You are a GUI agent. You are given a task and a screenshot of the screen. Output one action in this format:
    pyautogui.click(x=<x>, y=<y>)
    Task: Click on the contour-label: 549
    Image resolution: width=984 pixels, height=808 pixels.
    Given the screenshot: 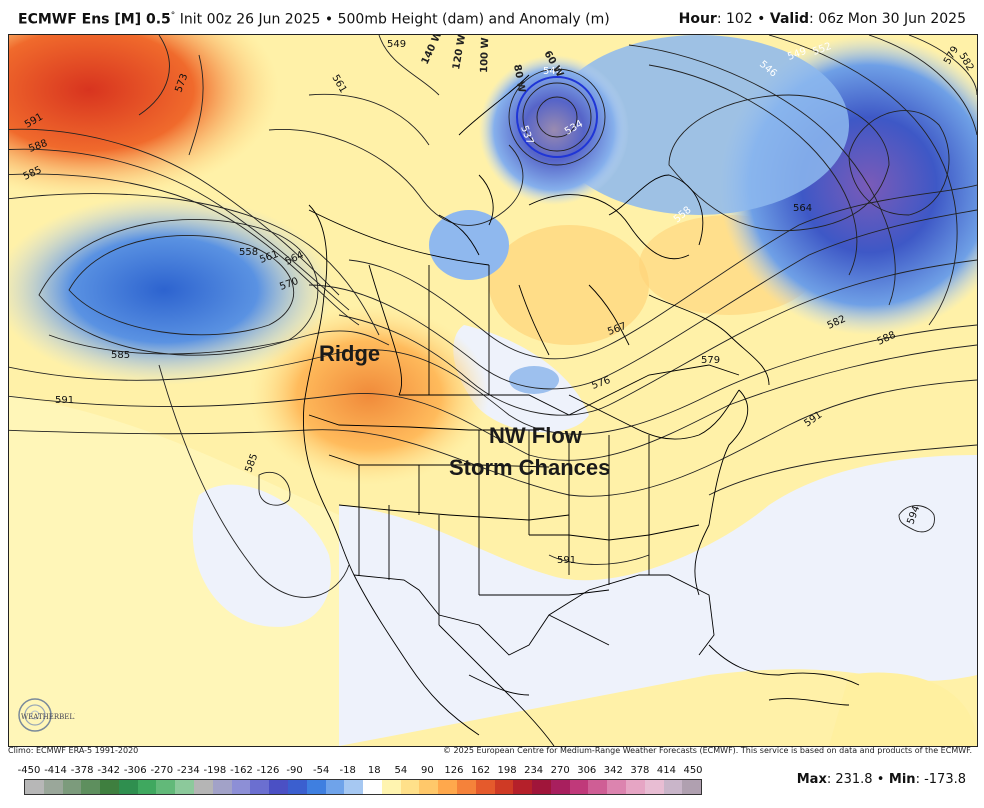 What is the action you would take?
    pyautogui.click(x=396, y=44)
    